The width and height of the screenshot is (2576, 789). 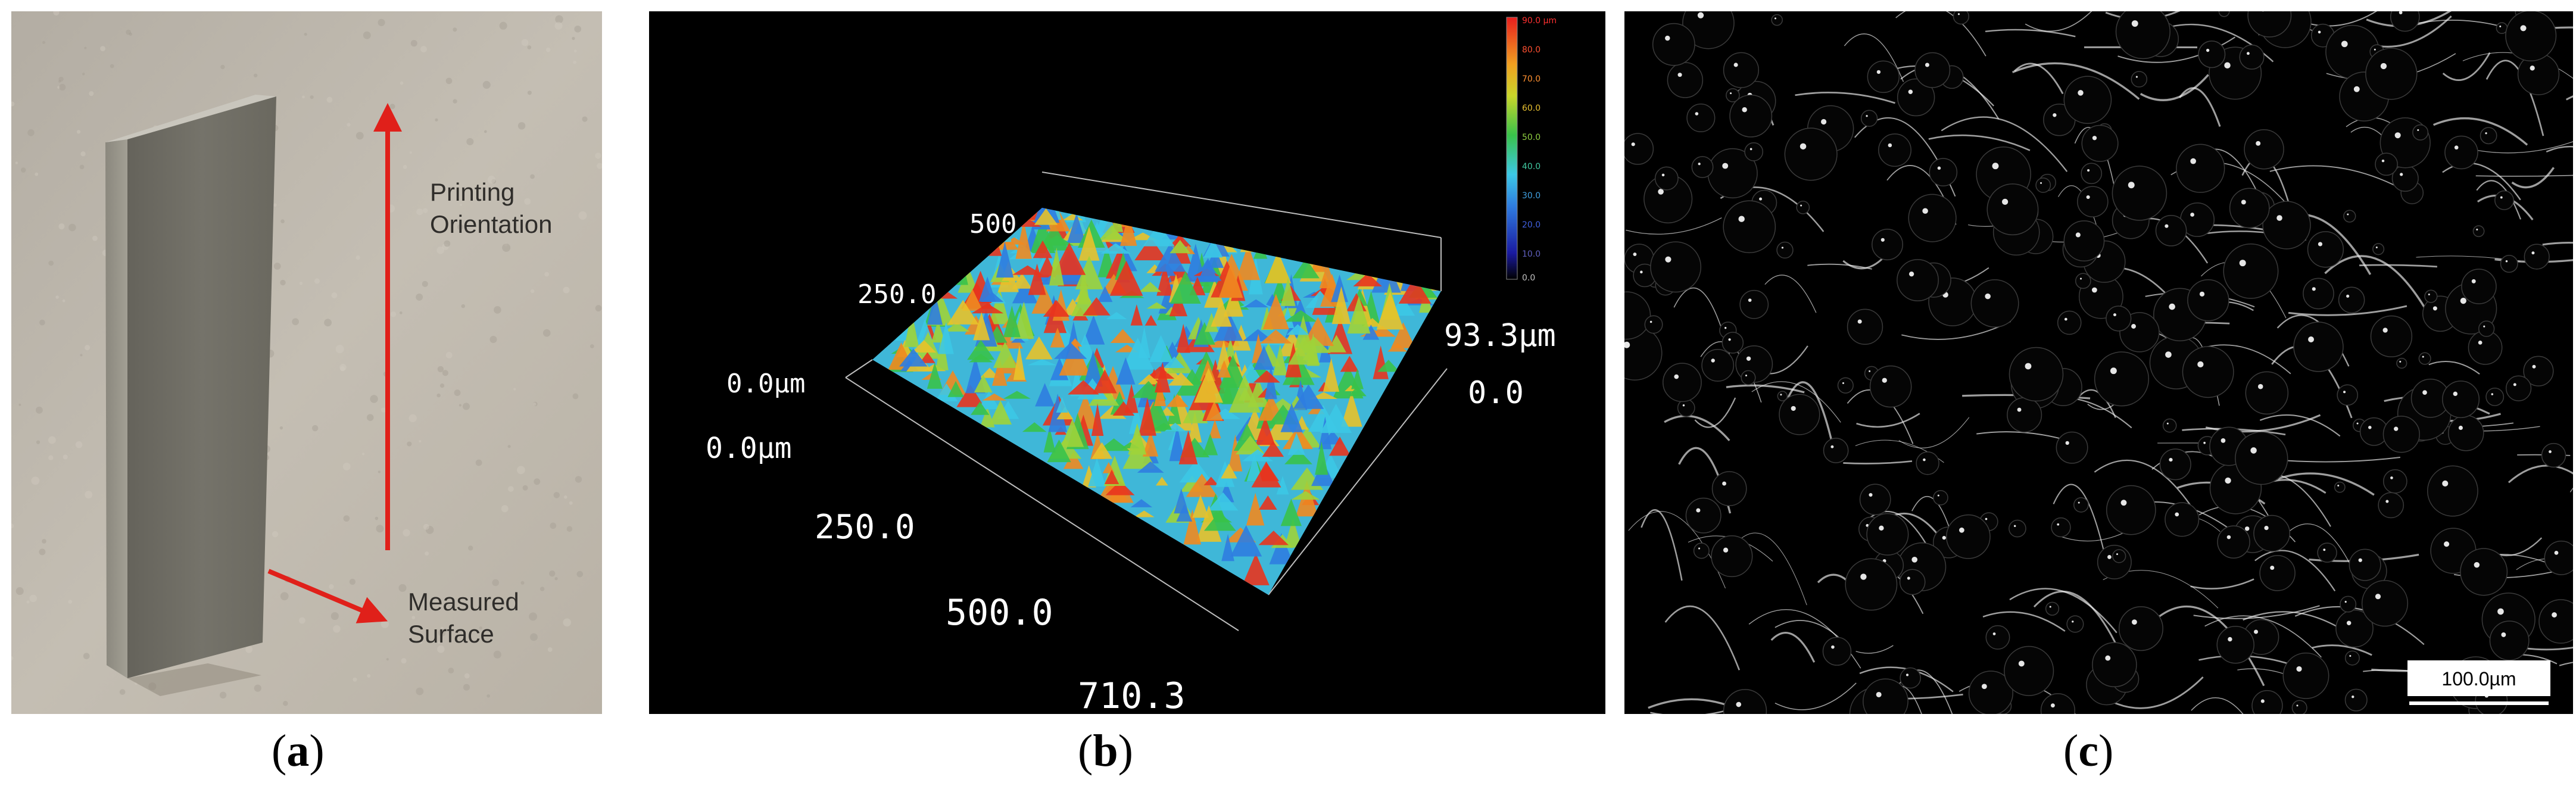 What do you see at coordinates (1105, 751) in the screenshot?
I see `caption-b: (b)` at bounding box center [1105, 751].